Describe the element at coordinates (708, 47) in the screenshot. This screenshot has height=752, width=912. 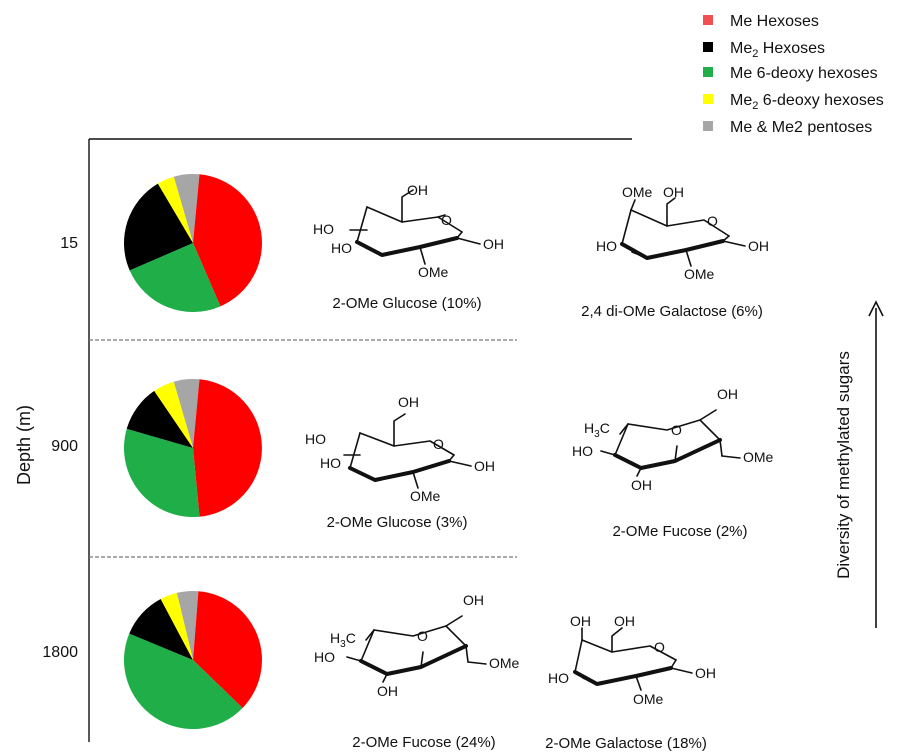
I see `legend-swatch-me2-hexoses` at that location.